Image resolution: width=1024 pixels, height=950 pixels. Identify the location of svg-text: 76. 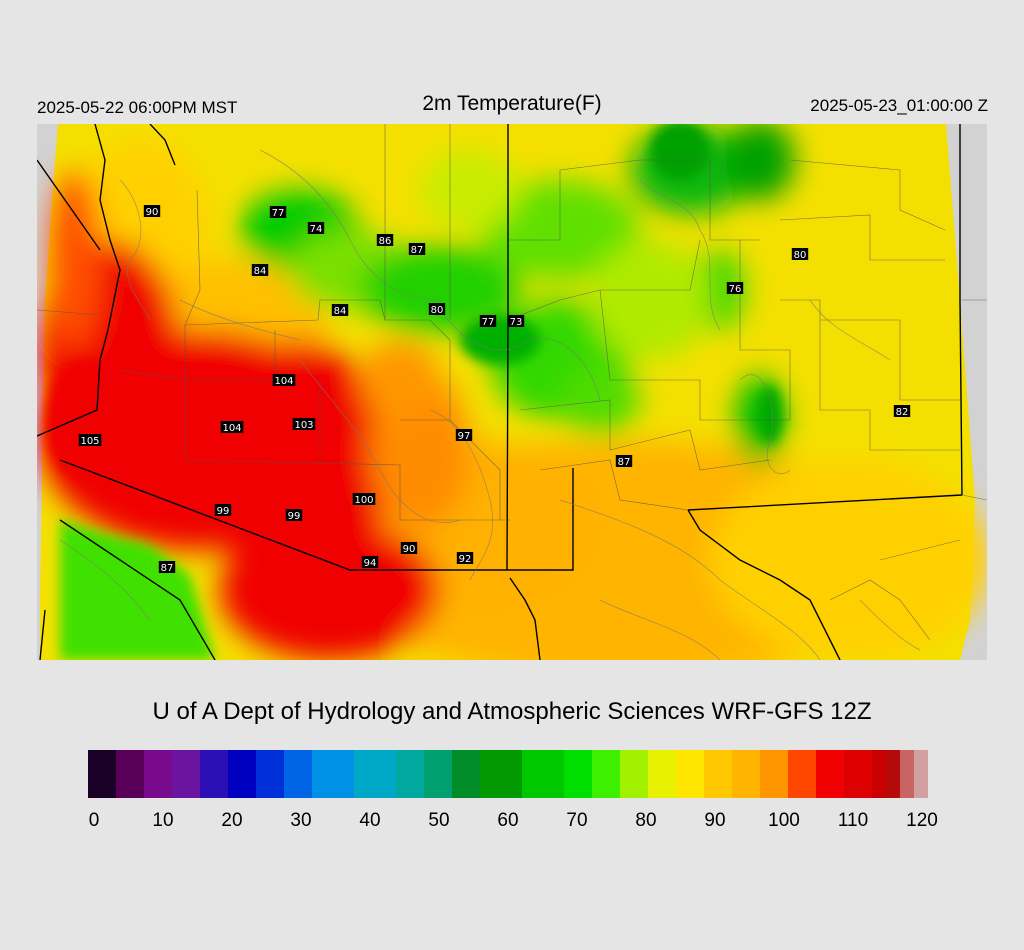
(735, 289).